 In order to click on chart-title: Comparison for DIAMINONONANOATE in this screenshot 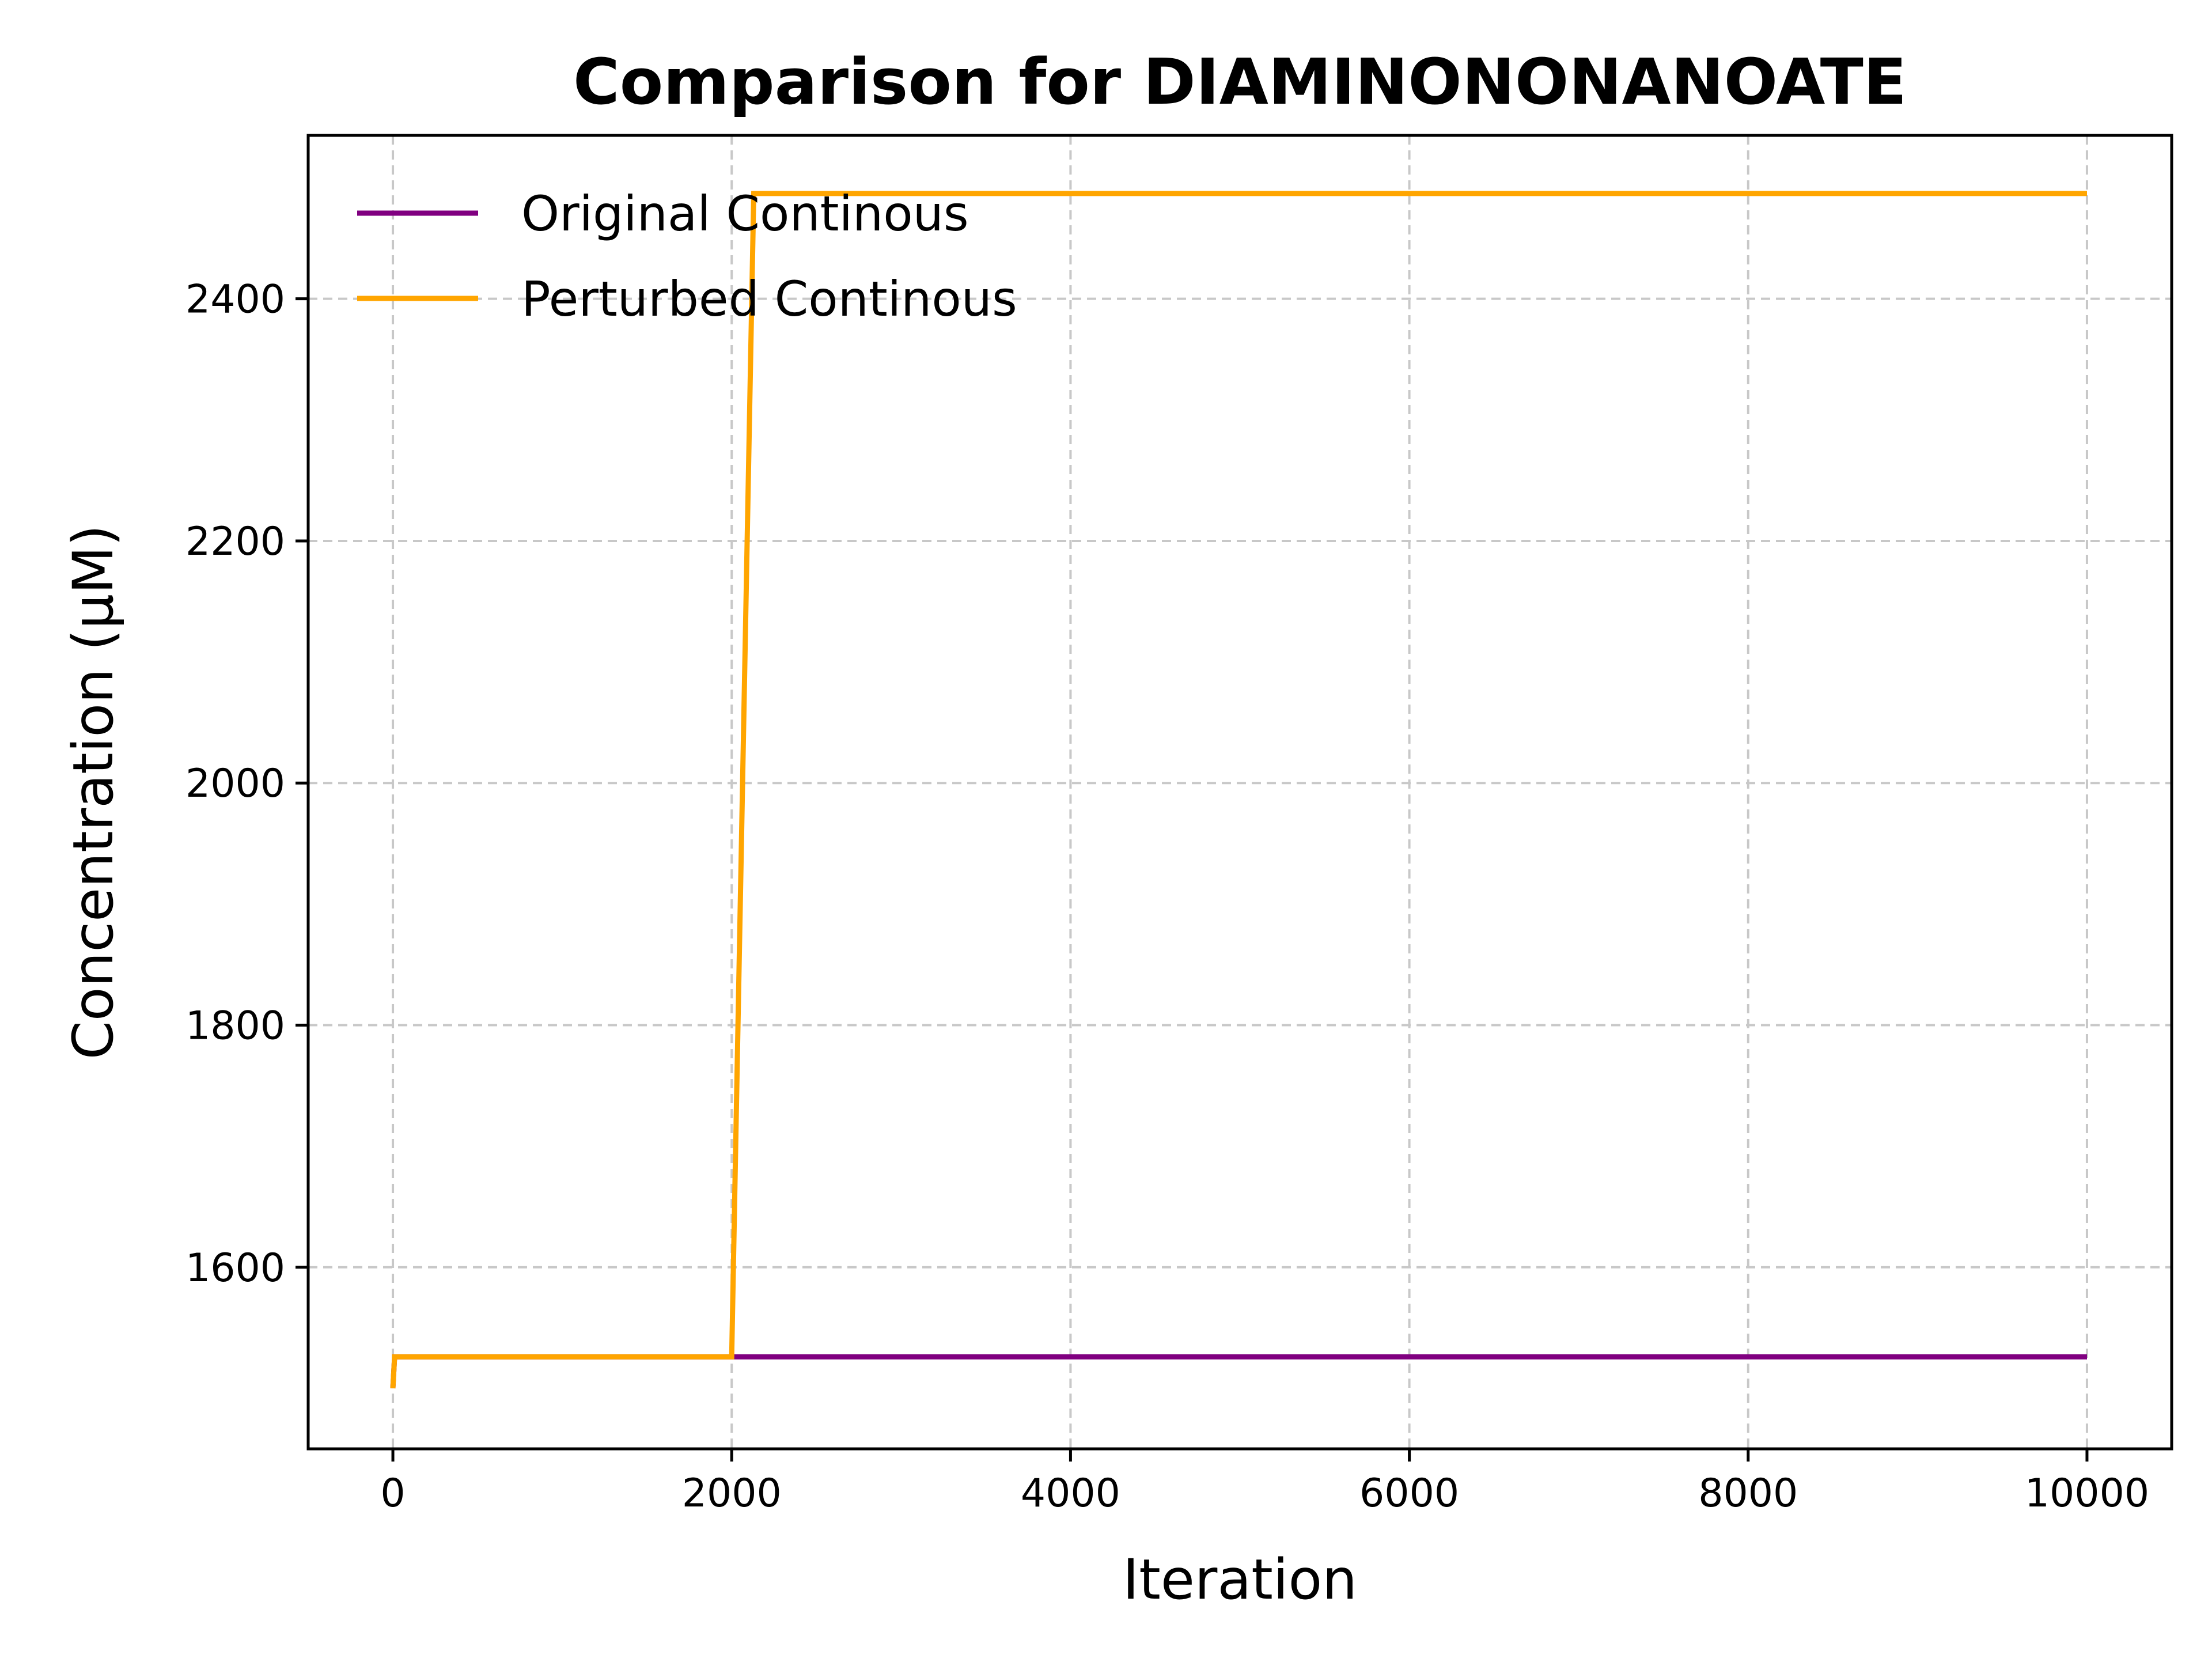, I will do `click(1240, 82)`.